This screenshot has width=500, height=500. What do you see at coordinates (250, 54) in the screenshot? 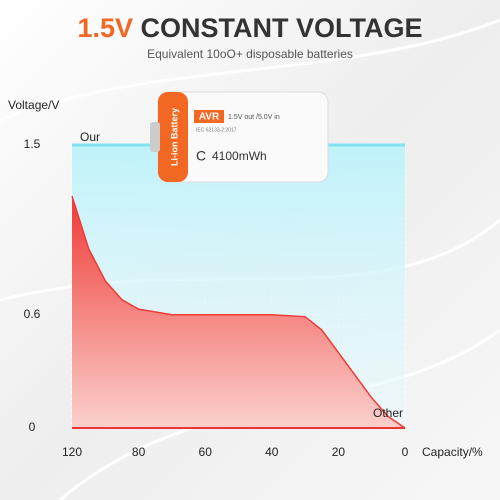
I see `subtitle: Equivalent 10oO+ disposable batteries` at bounding box center [250, 54].